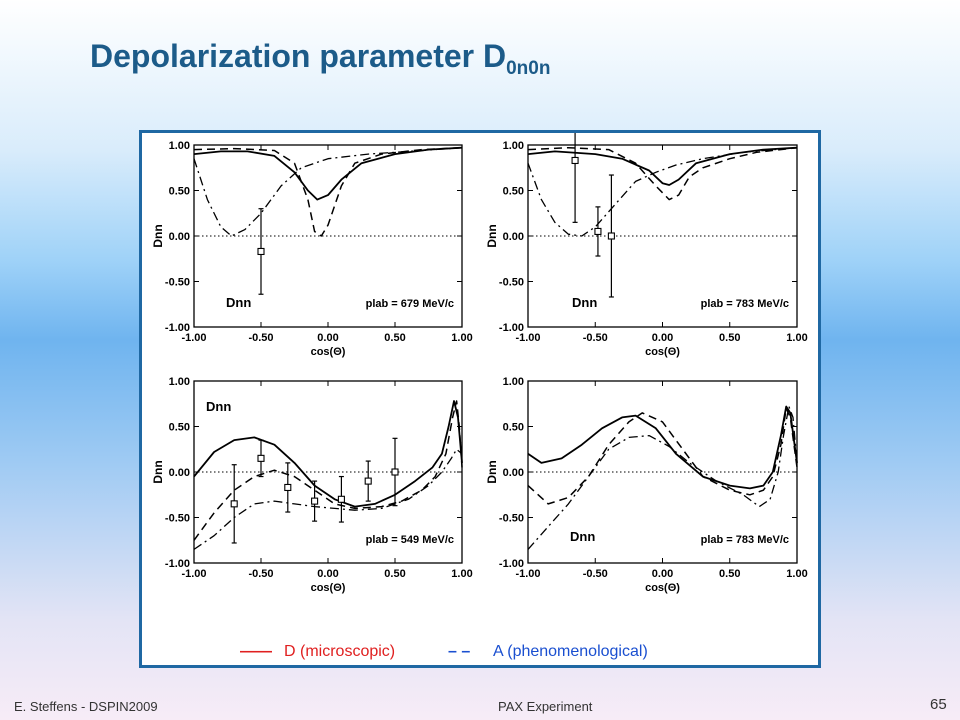 The image size is (960, 720). I want to click on panel-4-y-tick-label: 1.00, so click(513, 382).